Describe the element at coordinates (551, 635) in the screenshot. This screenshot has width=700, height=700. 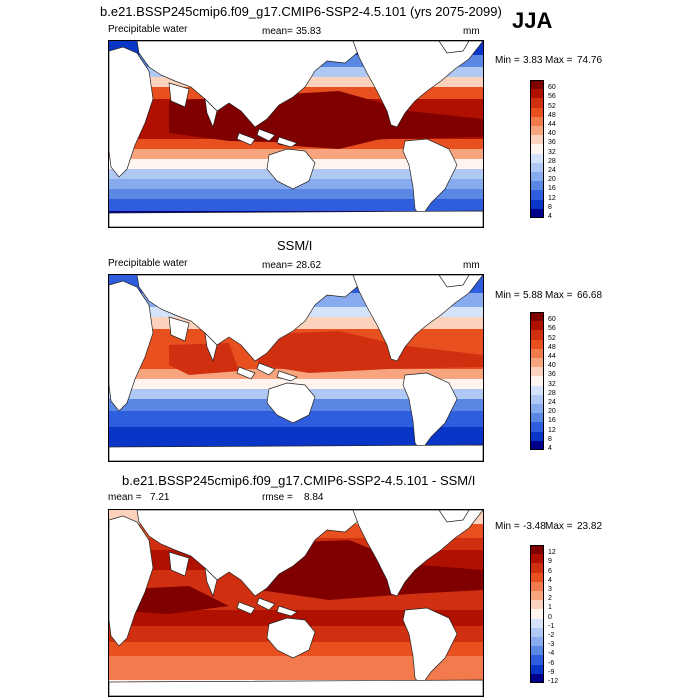
I see `colorbar-label: -2` at that location.